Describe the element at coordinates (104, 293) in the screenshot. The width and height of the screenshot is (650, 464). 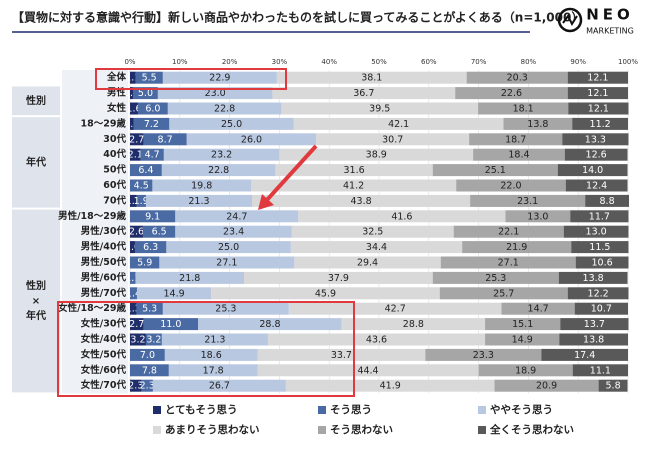
I see `row-label: 男性/70代` at that location.